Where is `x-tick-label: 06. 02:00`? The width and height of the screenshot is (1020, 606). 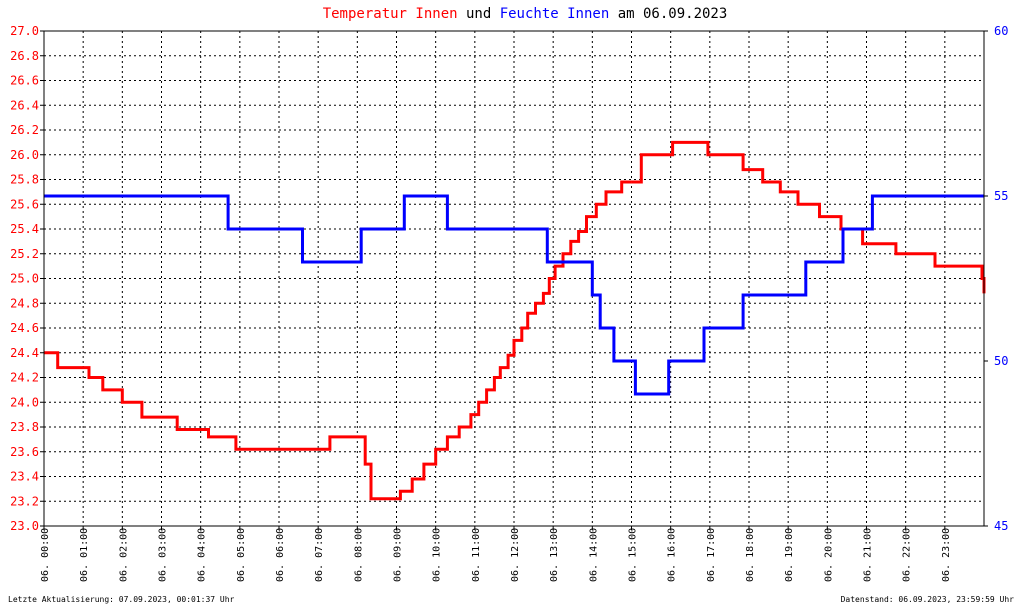
x-tick-label: 06. 02:00 is located at coordinates (123, 555).